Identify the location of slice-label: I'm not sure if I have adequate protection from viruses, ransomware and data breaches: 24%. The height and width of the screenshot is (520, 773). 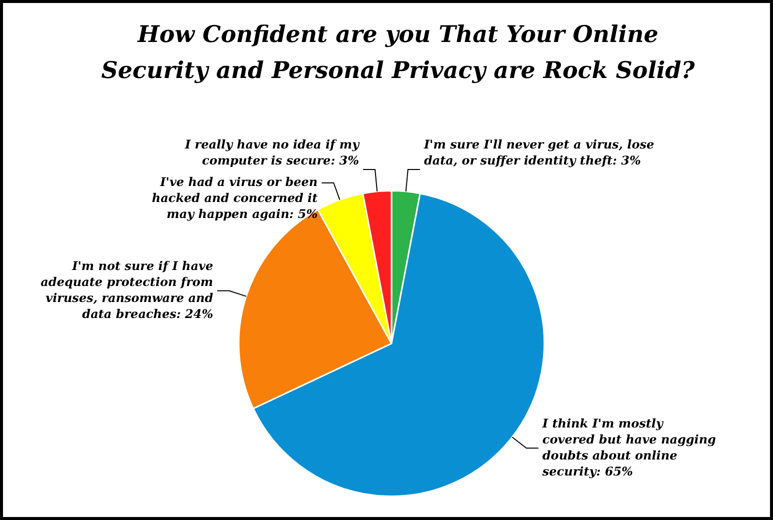
(127, 289).